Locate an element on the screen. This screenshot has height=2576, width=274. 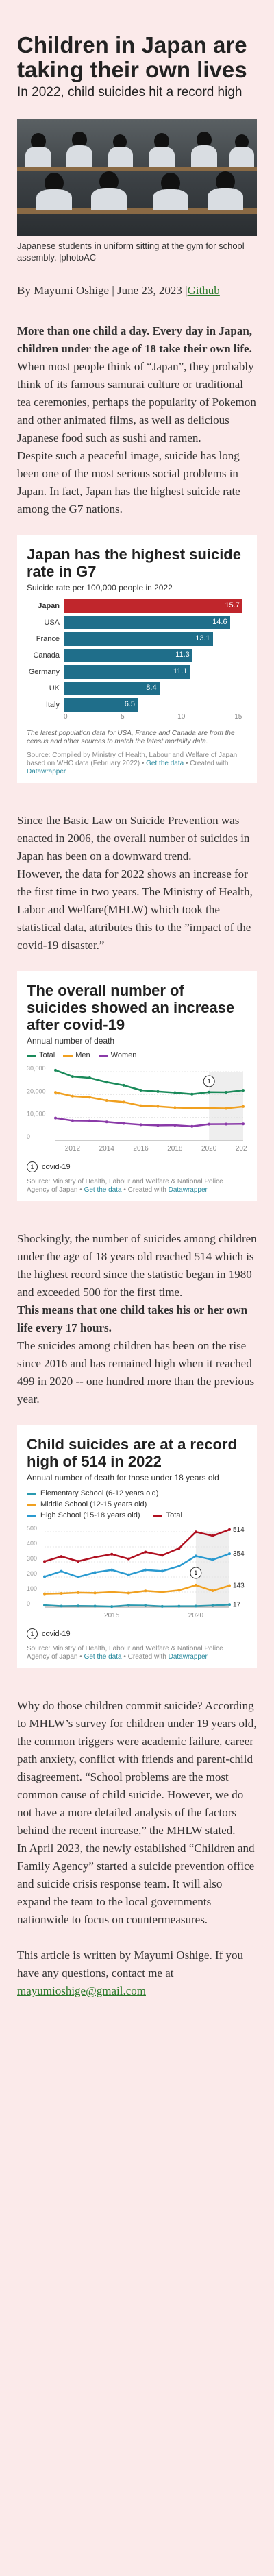
x-tick-label: 2018 is located at coordinates (175, 1149).